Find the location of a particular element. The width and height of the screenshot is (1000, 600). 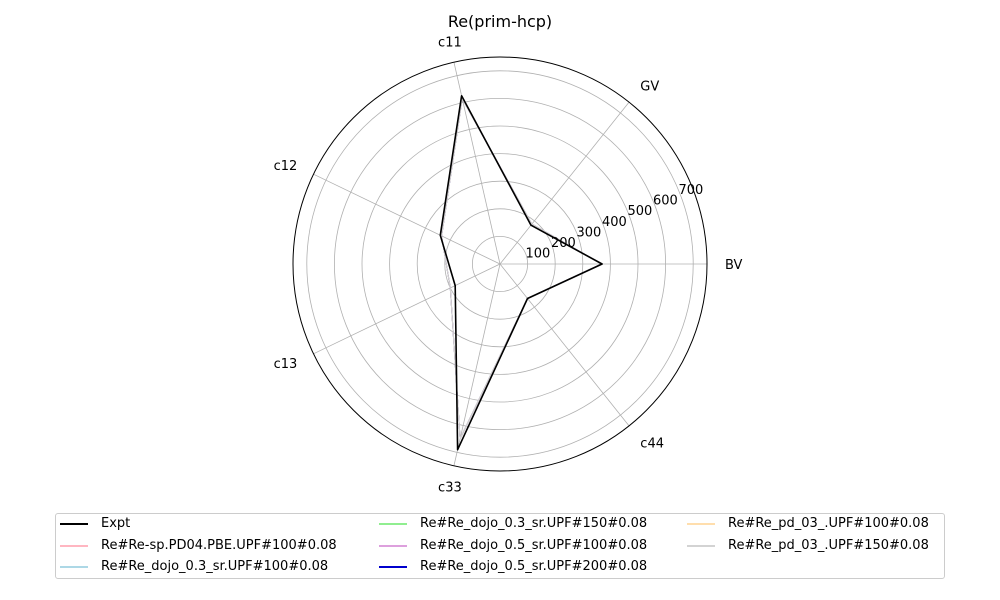

legend-label: Re#Re_dojo_0.3_sr.UPF#150#0.08 is located at coordinates (534, 523).